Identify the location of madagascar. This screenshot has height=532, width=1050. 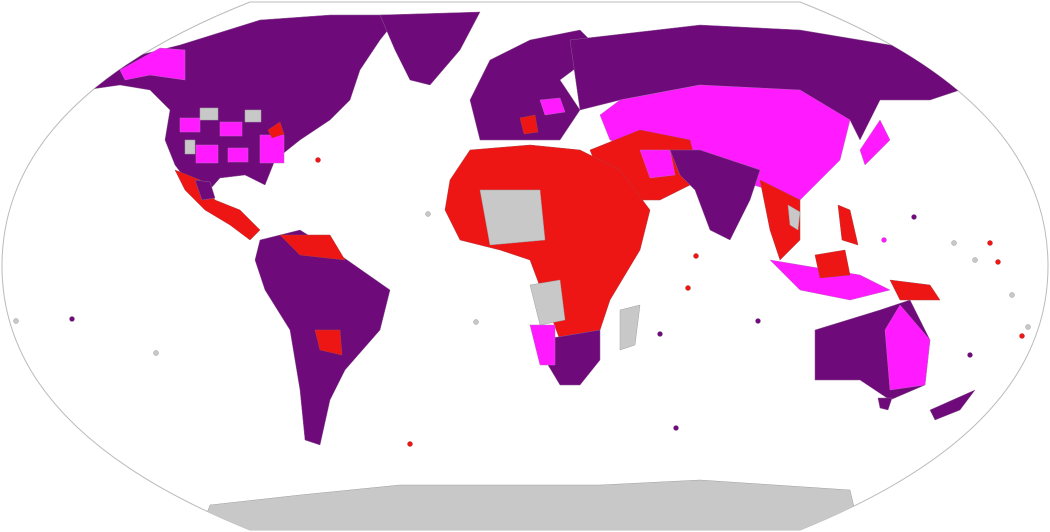
(630, 327).